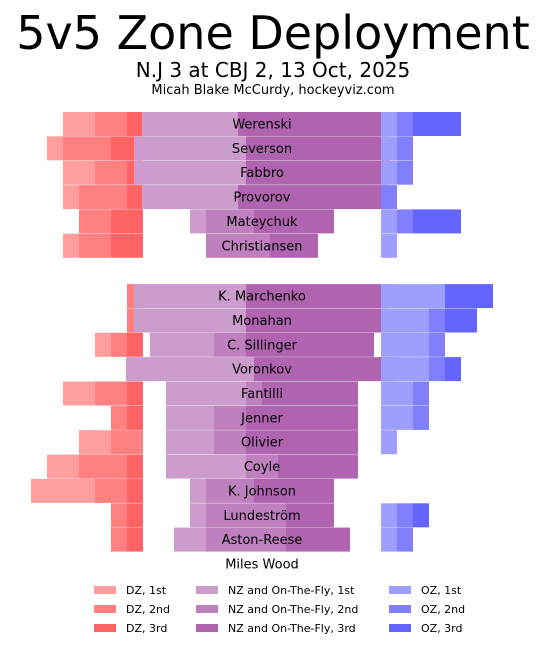 The width and height of the screenshot is (546, 650). Describe the element at coordinates (262, 394) in the screenshot. I see `player-label: Fantilli` at that location.